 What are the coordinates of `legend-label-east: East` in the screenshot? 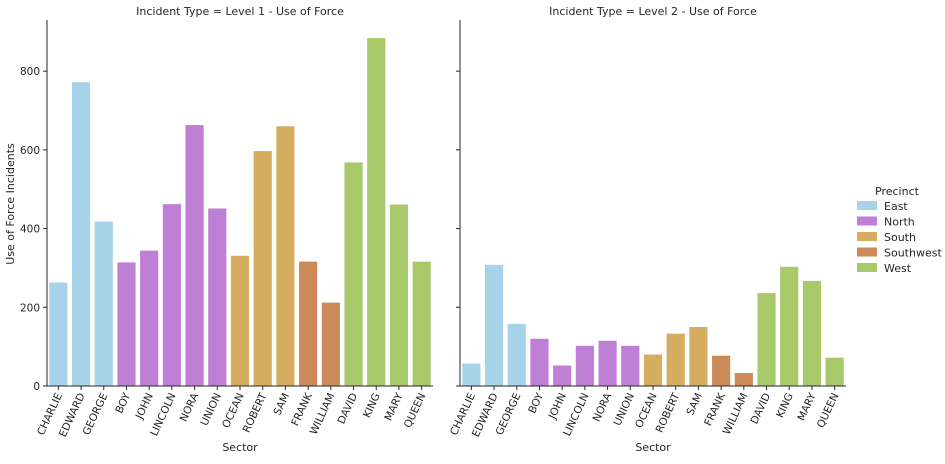 It's located at (896, 206).